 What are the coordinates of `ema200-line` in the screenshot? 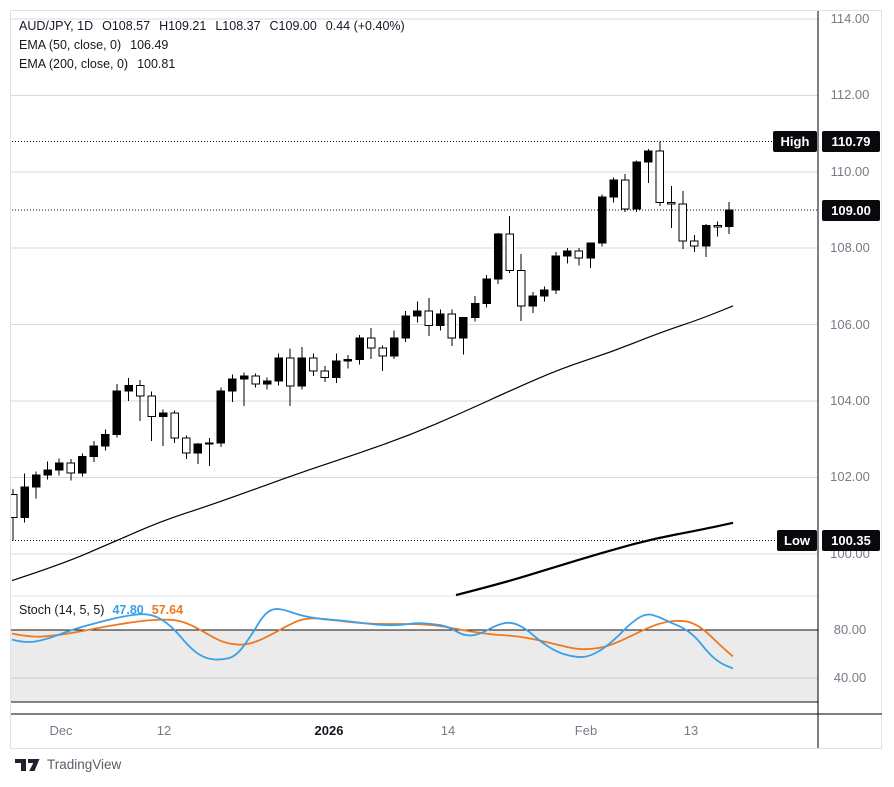 It's located at (594, 559).